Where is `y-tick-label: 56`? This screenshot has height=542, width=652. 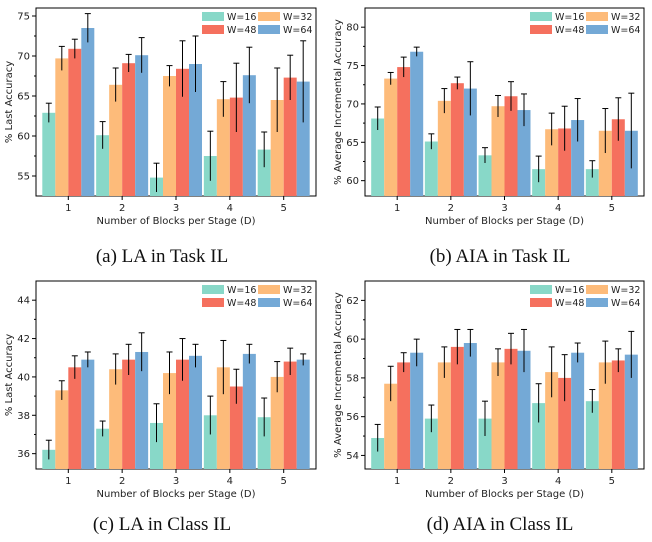 y-tick-label: 56 is located at coordinates (352, 417).